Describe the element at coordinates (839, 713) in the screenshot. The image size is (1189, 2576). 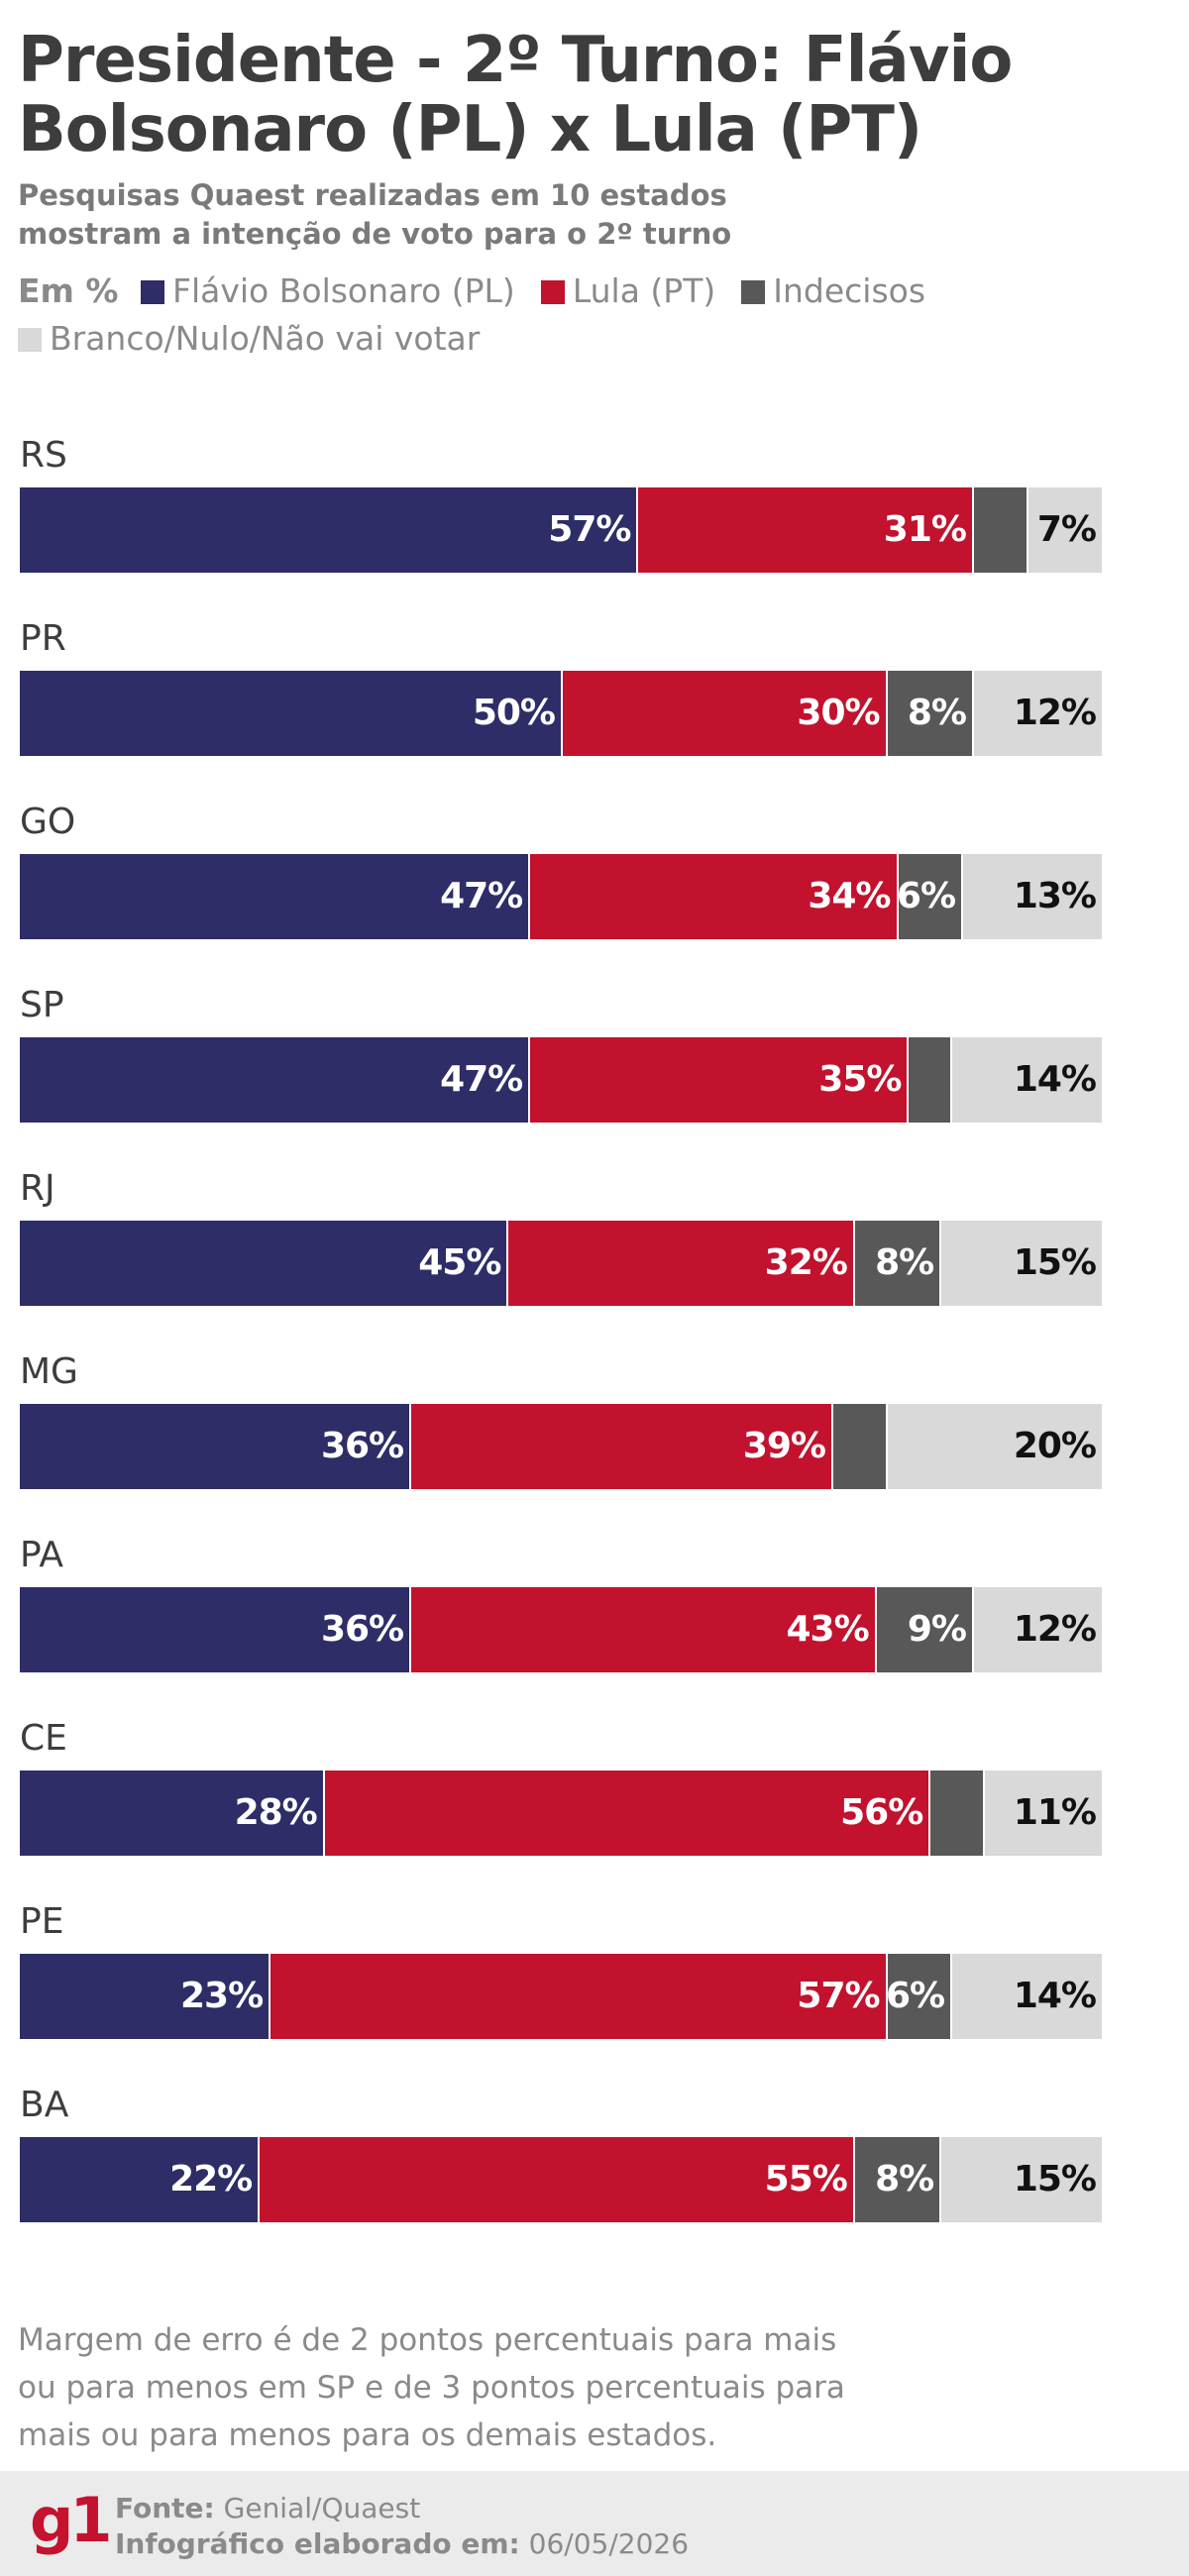
I see `bar-value-label: 30%` at that location.